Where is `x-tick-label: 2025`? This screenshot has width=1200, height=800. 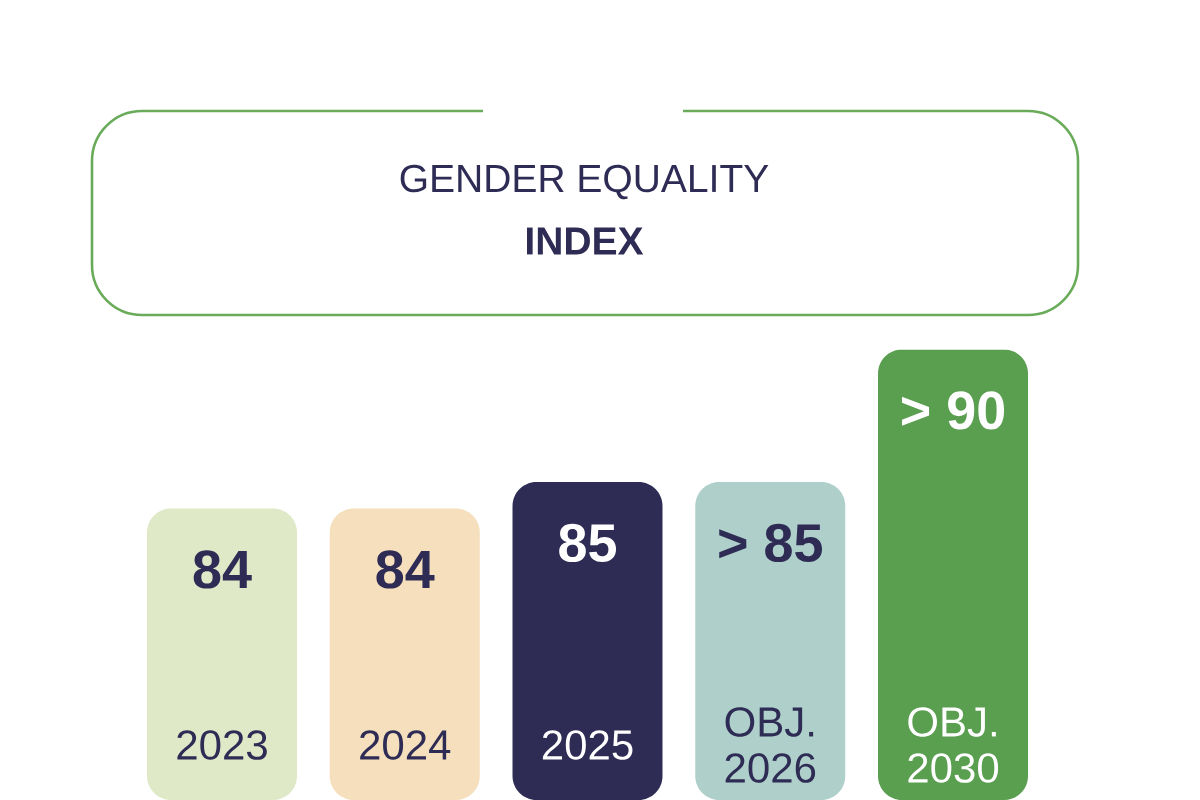
x-tick-label: 2025 is located at coordinates (587, 745).